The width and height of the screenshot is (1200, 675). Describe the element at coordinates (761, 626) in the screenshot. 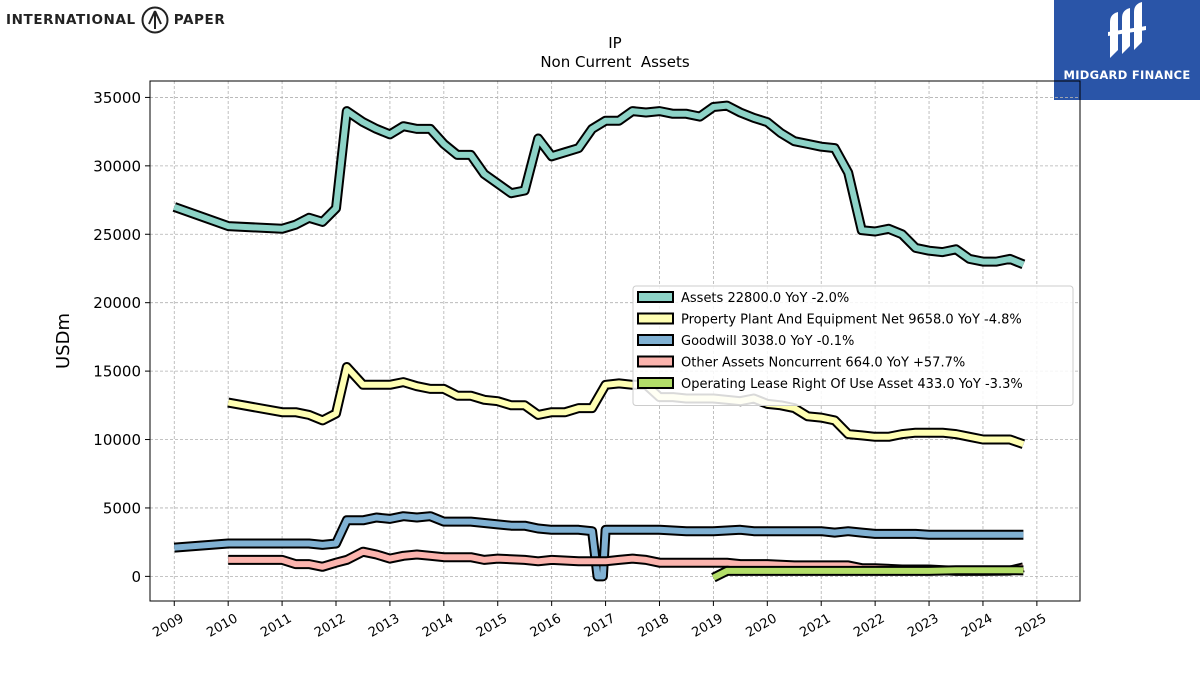

I see `x-tick-label: 2020` at that location.